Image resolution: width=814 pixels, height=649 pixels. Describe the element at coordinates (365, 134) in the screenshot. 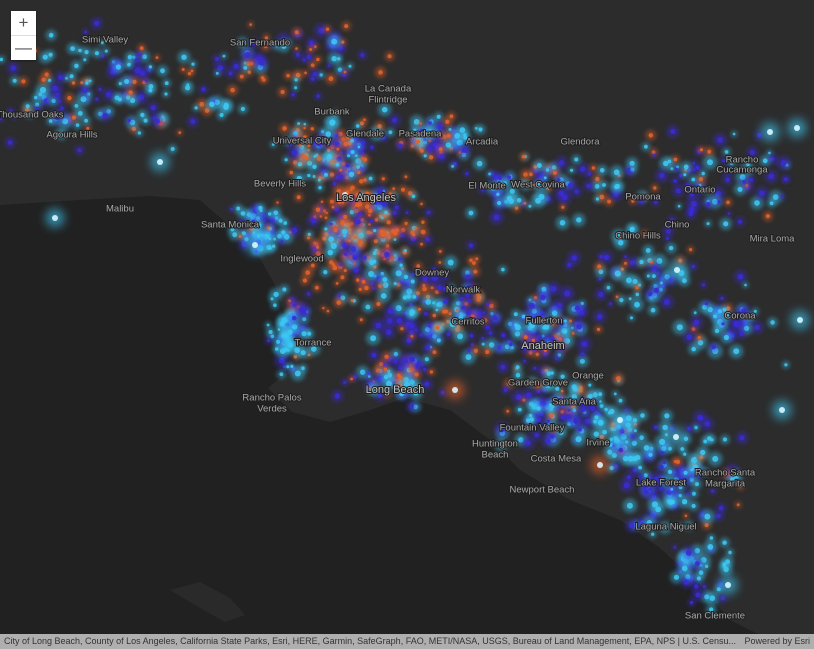

I see `place-label: Glendale` at that location.